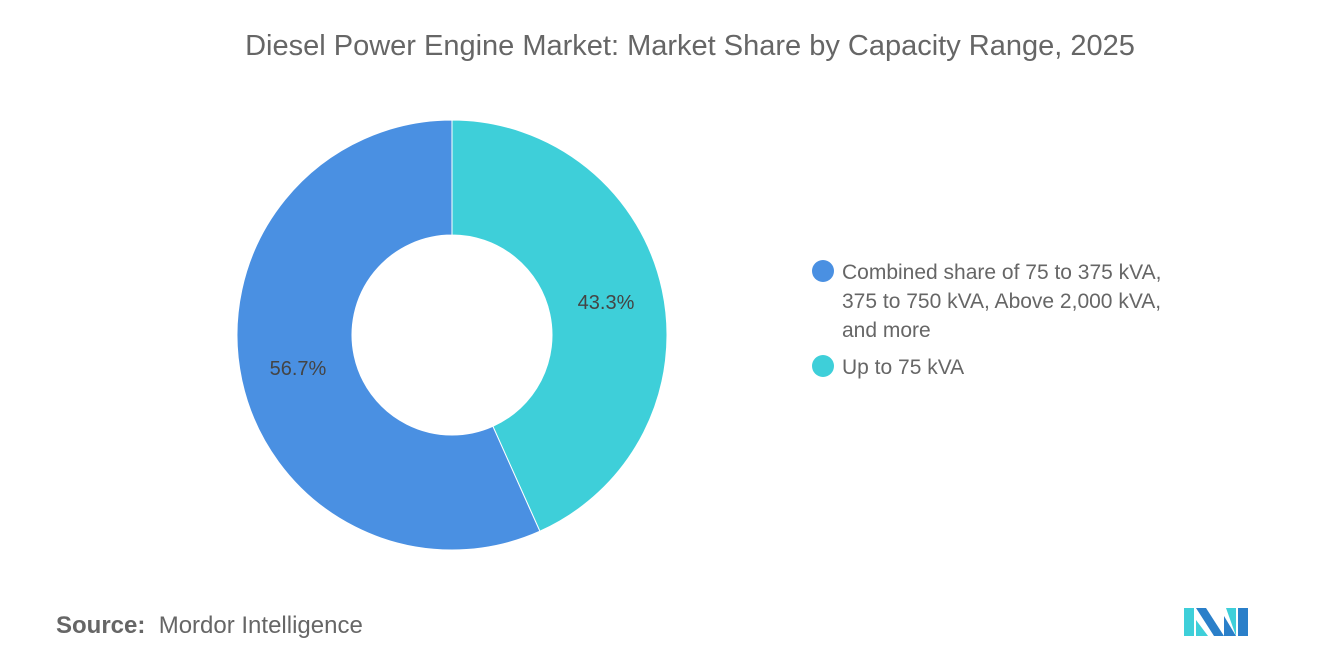  I want to click on donut-slice, so click(559, 325).